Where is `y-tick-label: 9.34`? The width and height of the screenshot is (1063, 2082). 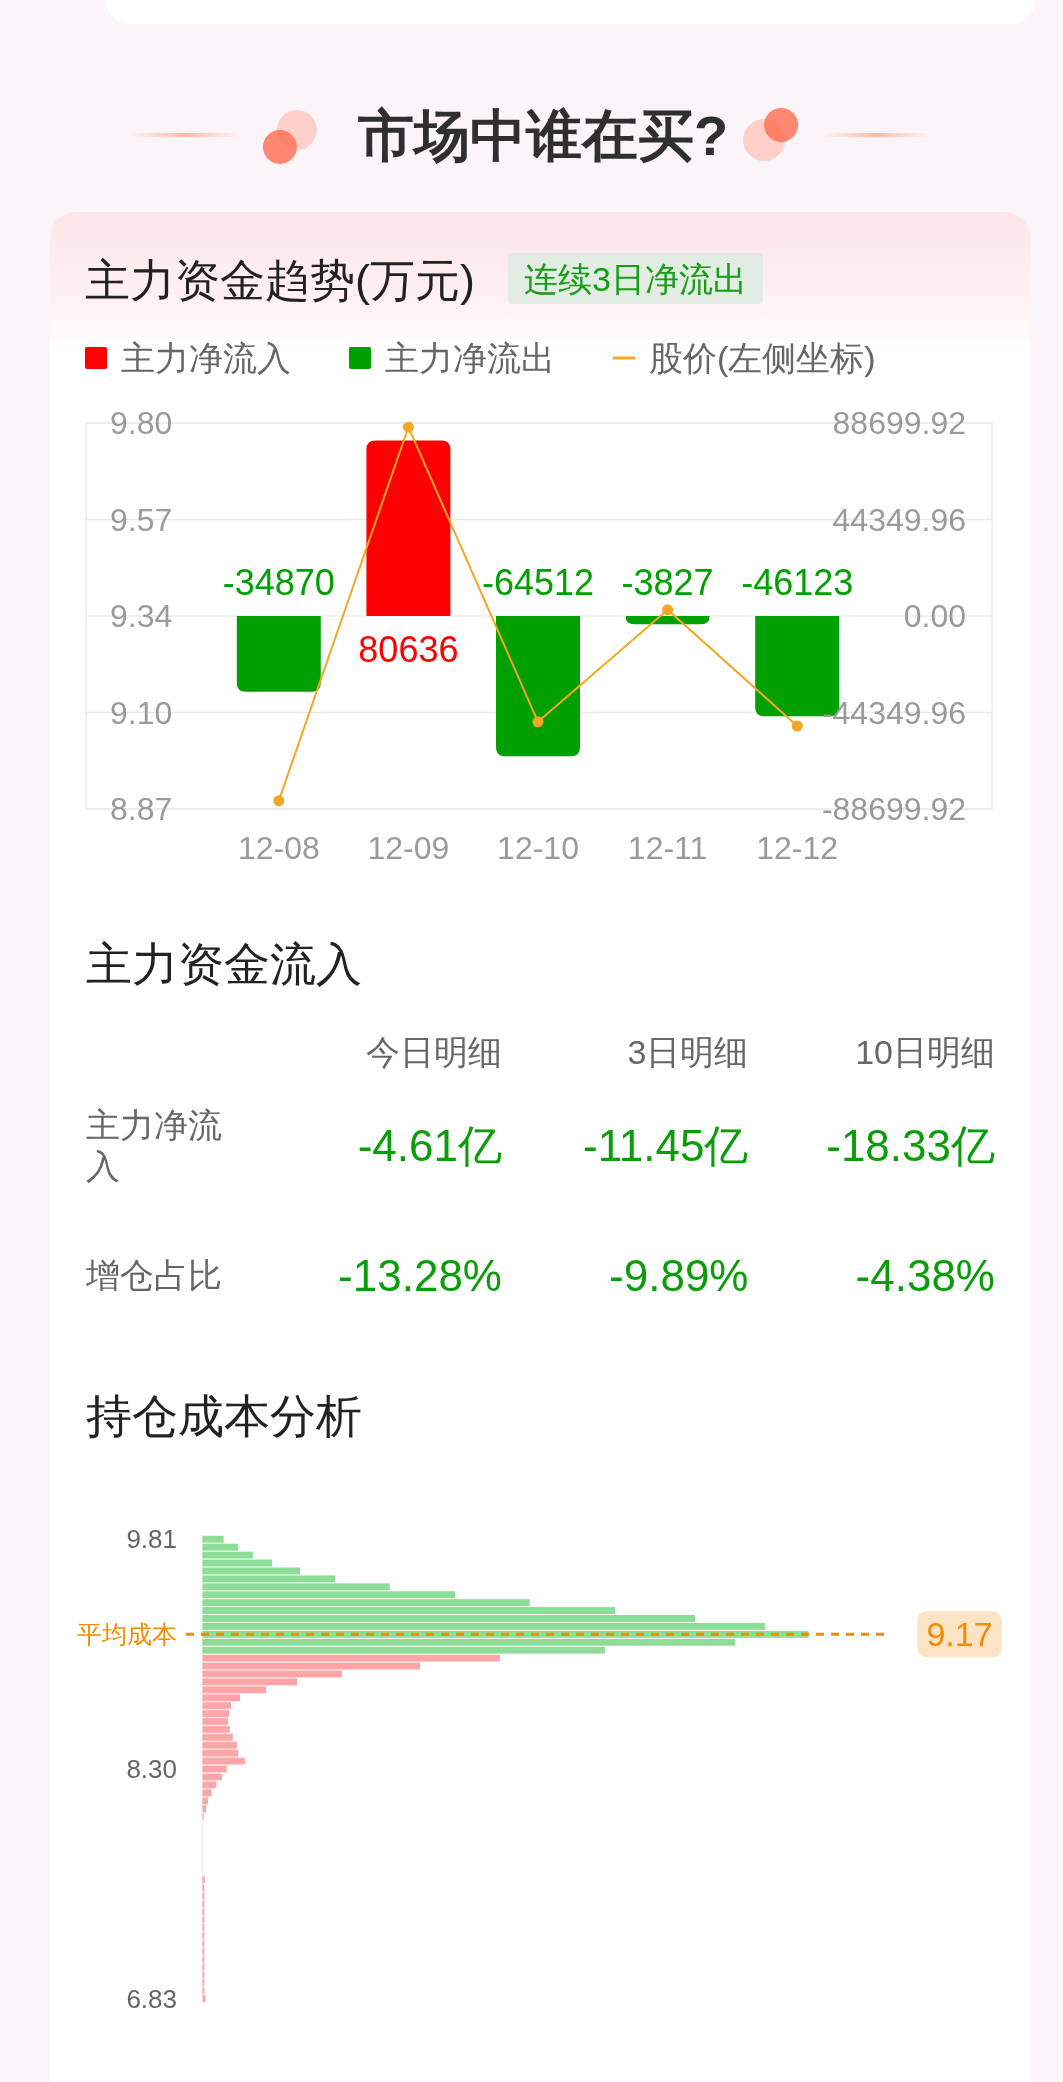 y-tick-label: 9.34 is located at coordinates (141, 616).